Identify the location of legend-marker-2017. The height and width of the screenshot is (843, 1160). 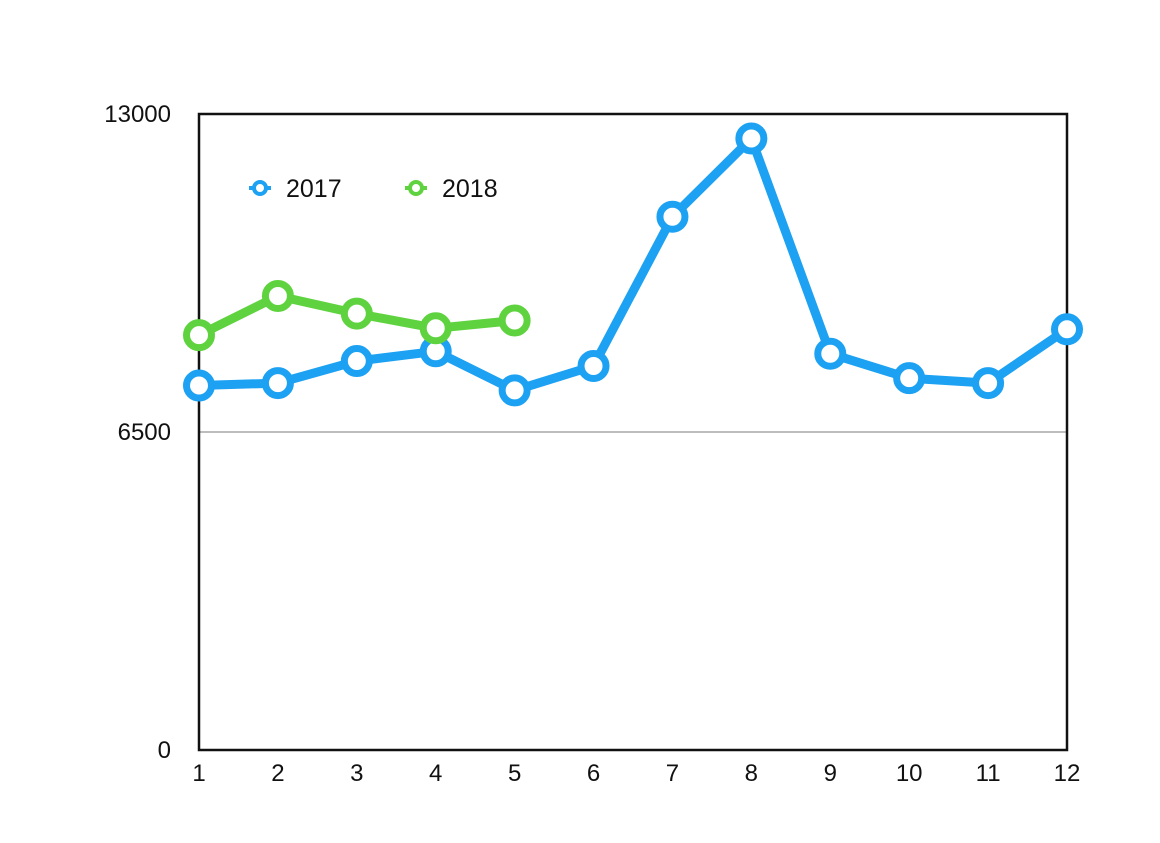
(260, 188).